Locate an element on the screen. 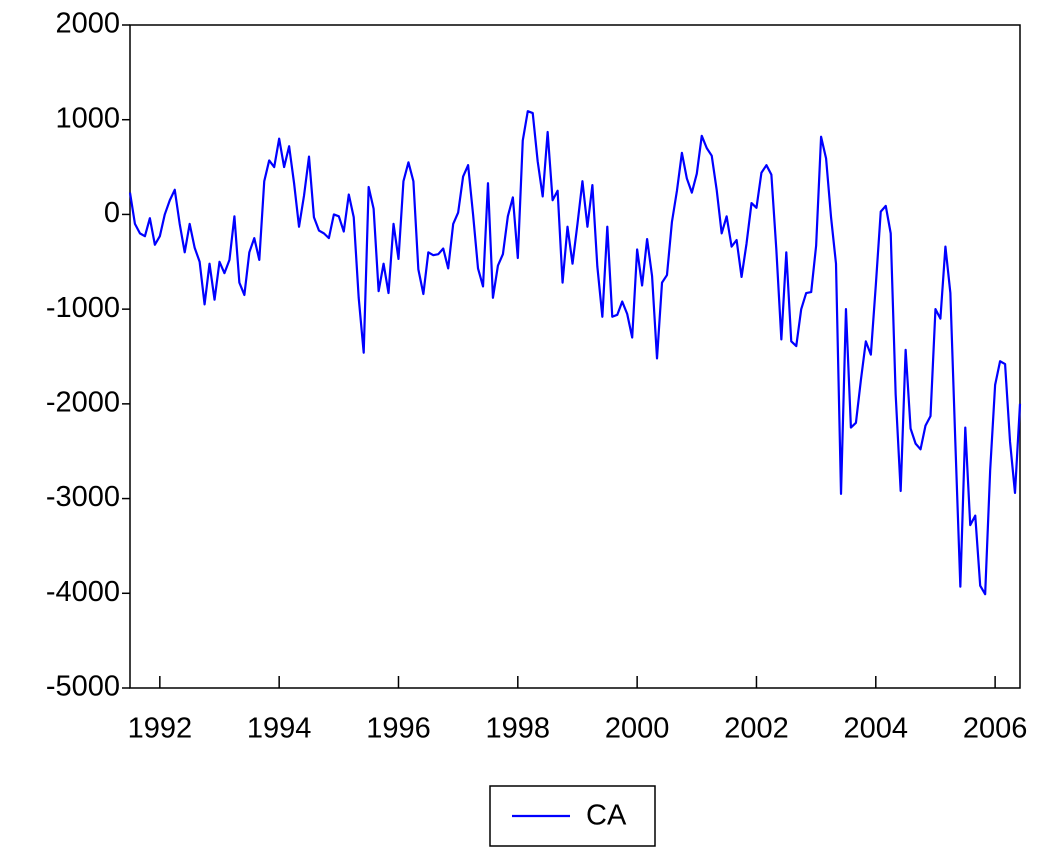  y-tick-label: 0 is located at coordinates (112, 213).